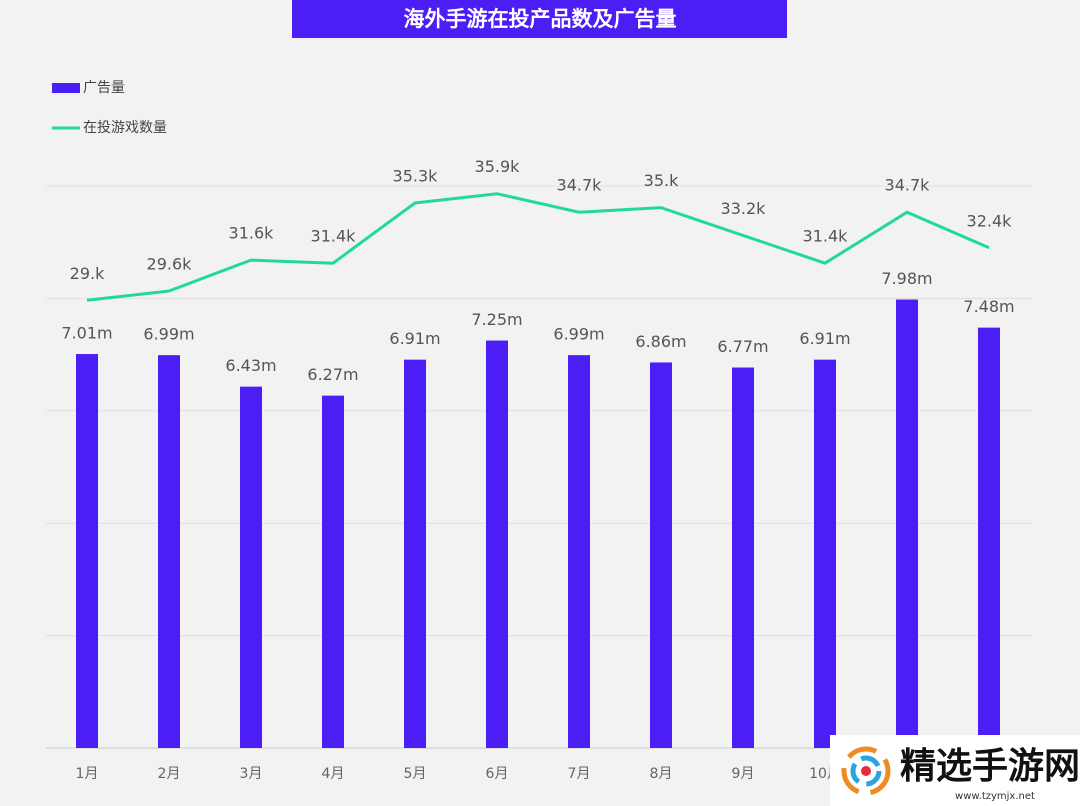 The image size is (1080, 806). Describe the element at coordinates (250, 365) in the screenshot. I see `bar-value-label: 6.43m` at that location.